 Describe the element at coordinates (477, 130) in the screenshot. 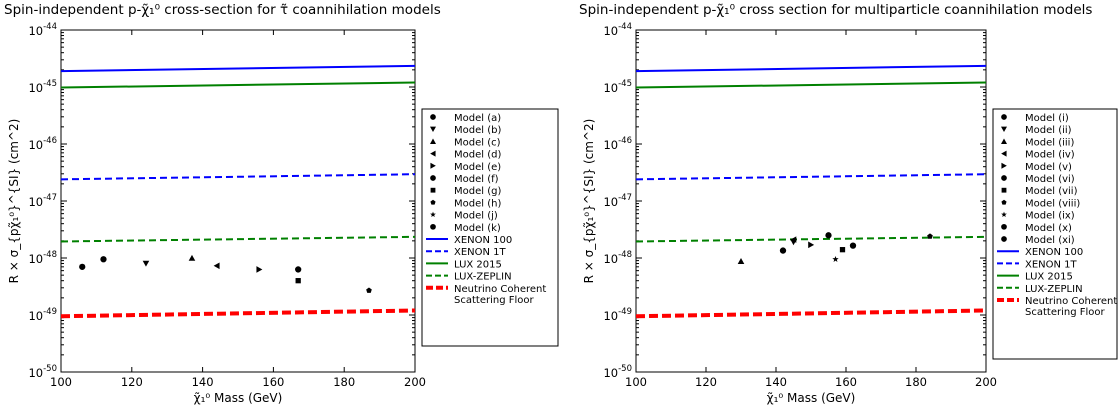

I see `legend-label: Model (b)` at that location.